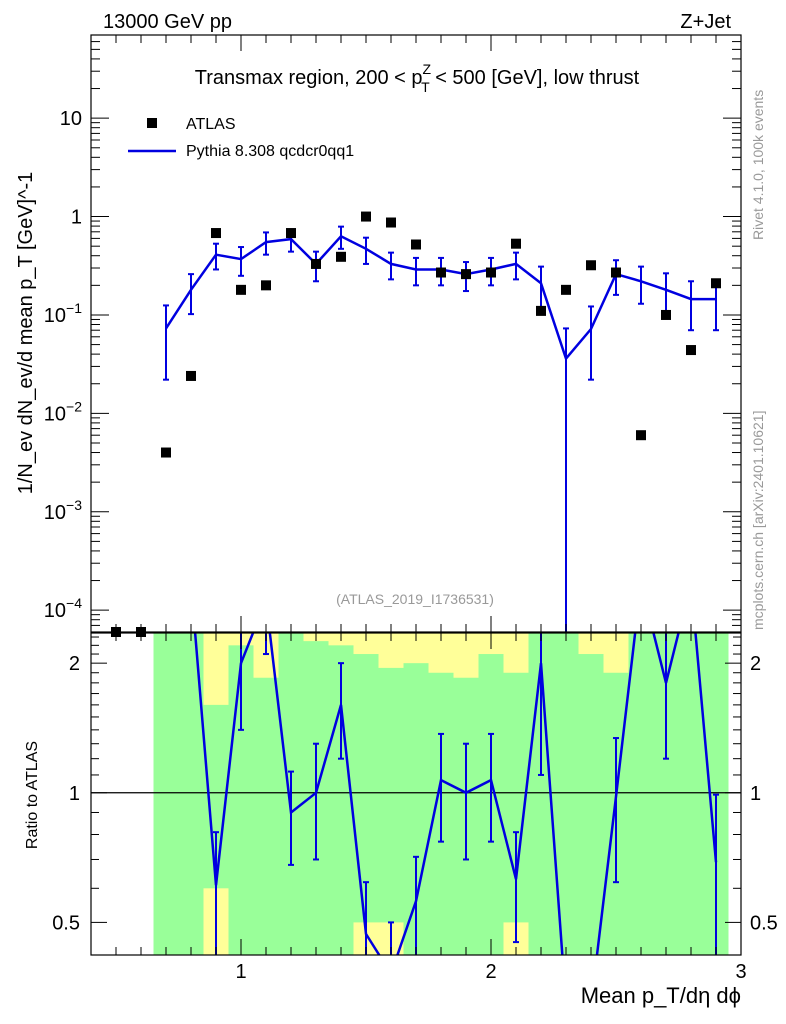  I want to click on mcplots-label: mcplots.cern.ch [arXiv:2401.10621], so click(758, 520).